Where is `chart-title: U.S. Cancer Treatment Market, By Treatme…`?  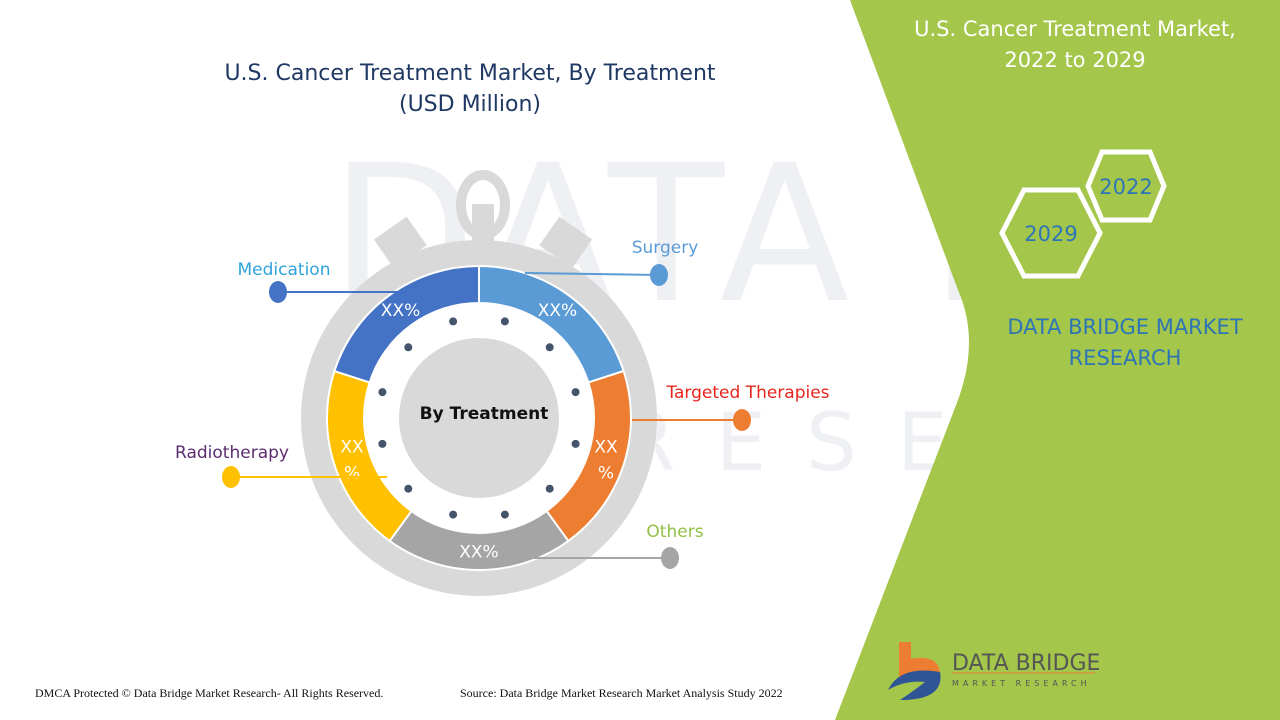
chart-title: U.S. Cancer Treatment Market, By Treatme… is located at coordinates (470, 89).